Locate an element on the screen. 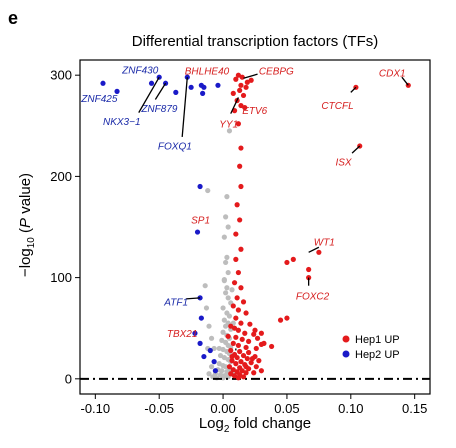  x-tick-label: 0.00 is located at coordinates (222, 408).